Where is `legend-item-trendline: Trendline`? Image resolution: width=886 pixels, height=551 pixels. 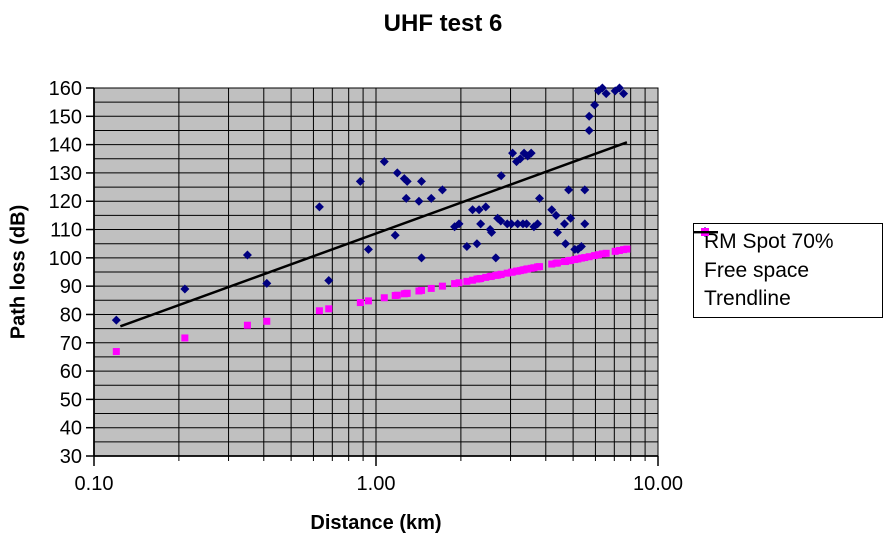
legend-item-trendline: Trendline is located at coordinates (788, 271).